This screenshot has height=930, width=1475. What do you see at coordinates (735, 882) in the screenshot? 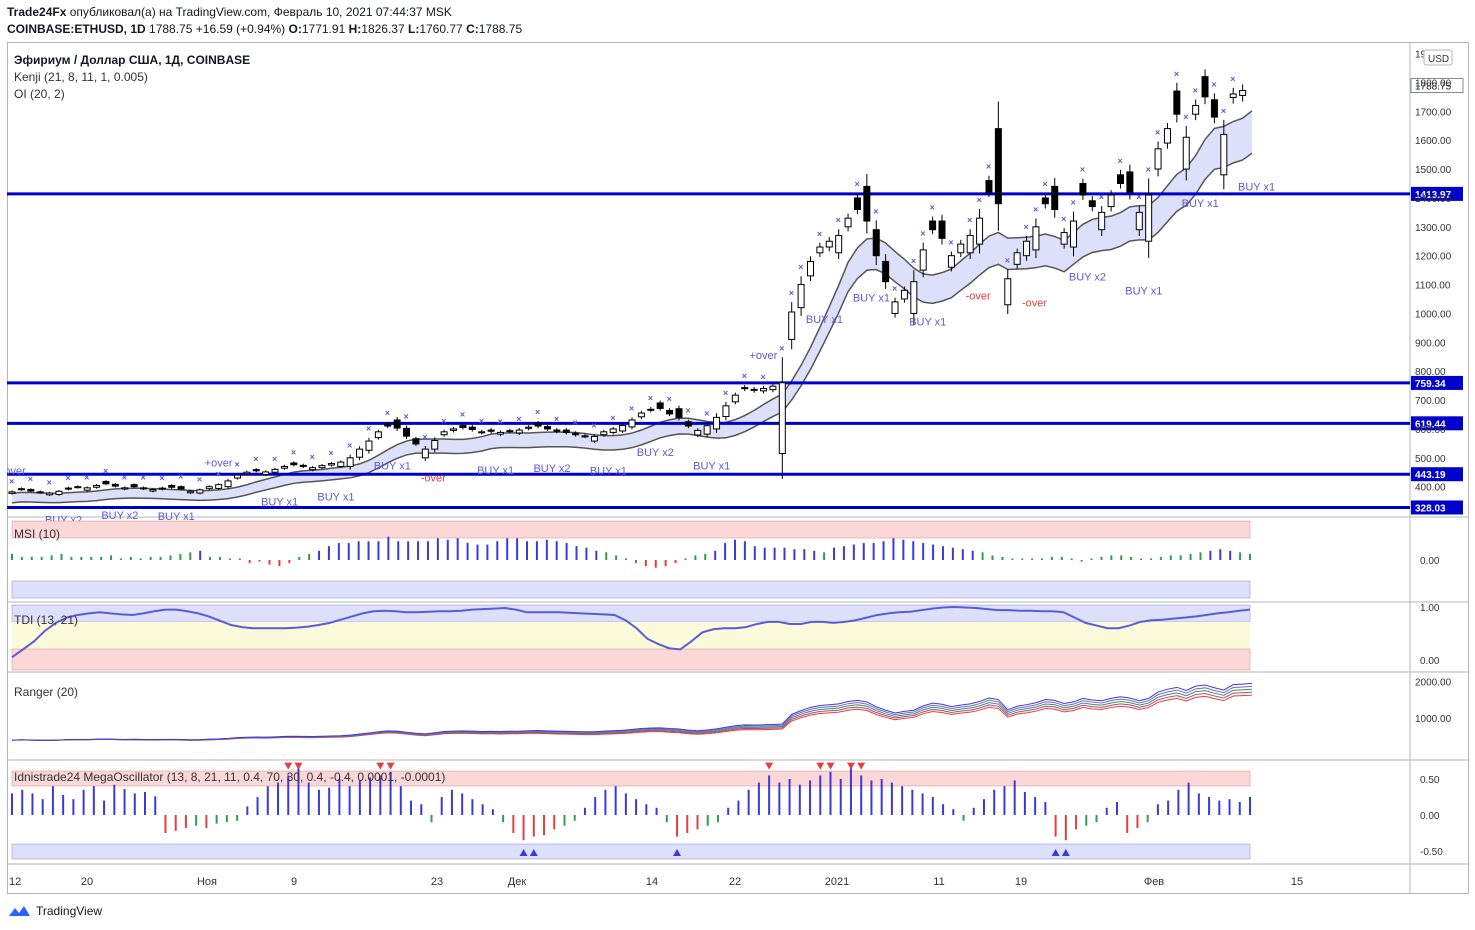
I see `x-tick-label: 22` at bounding box center [735, 882].